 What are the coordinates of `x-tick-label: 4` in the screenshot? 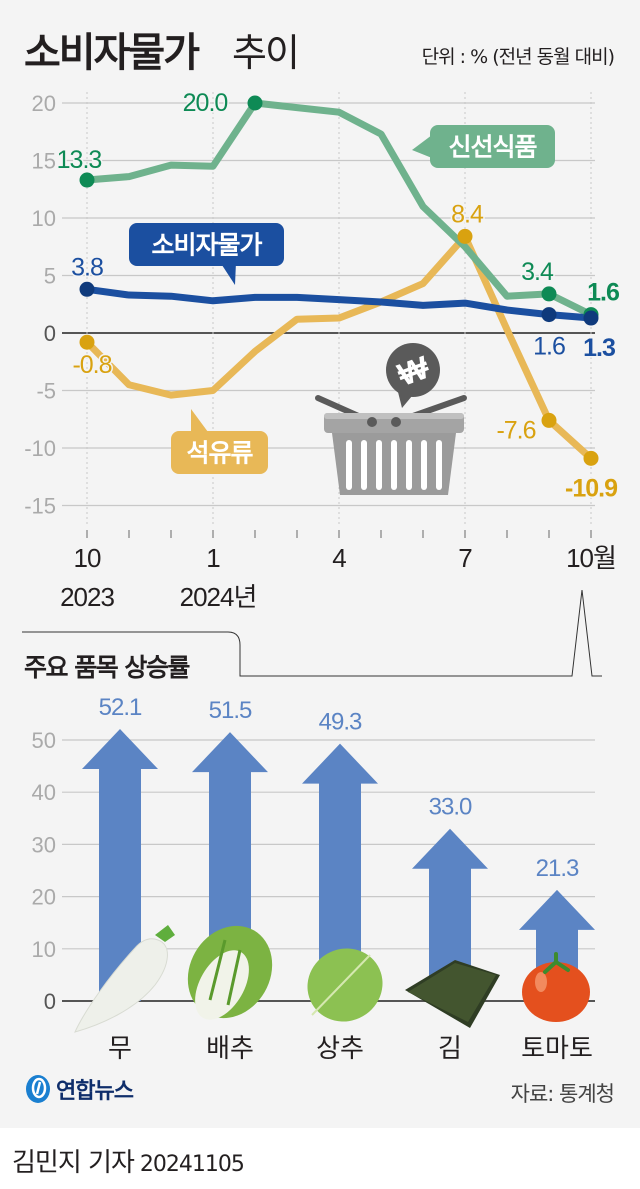 It's located at (339, 558).